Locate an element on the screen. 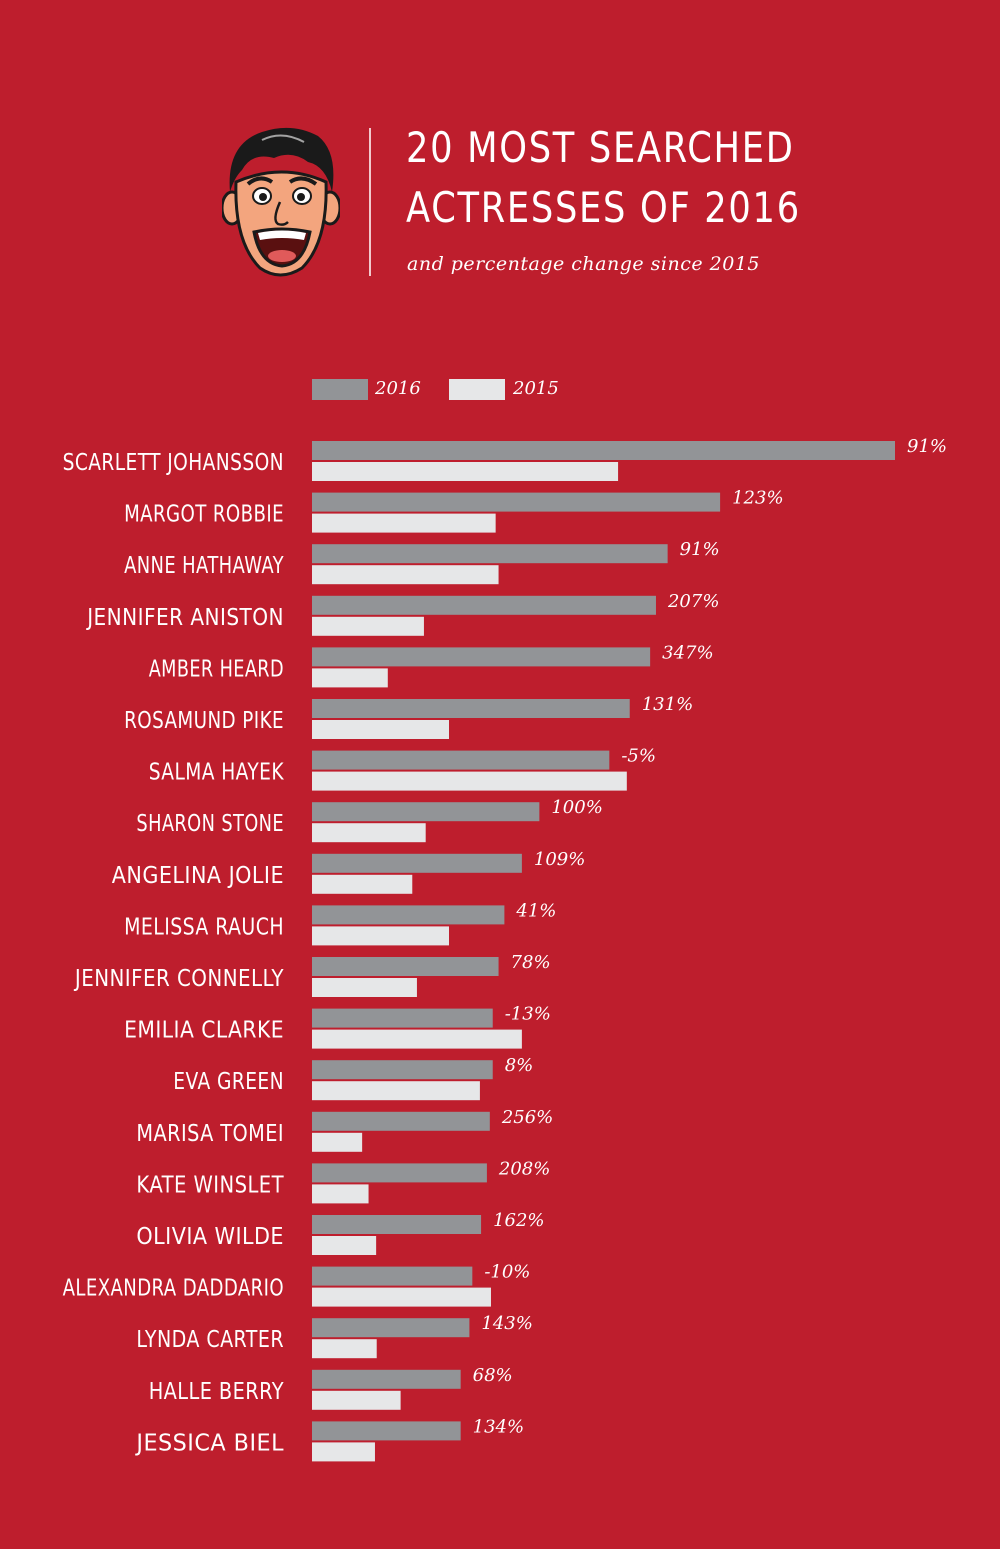 This screenshot has height=1549, width=1000. title-line-2: ACTRESSES OF 2016 is located at coordinates (603, 207).